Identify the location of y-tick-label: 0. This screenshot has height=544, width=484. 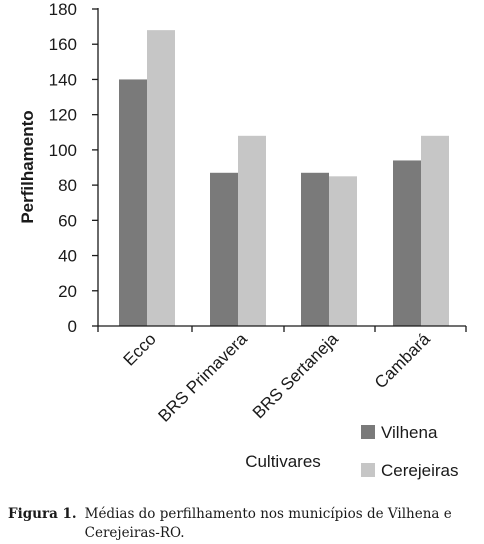
(72, 326).